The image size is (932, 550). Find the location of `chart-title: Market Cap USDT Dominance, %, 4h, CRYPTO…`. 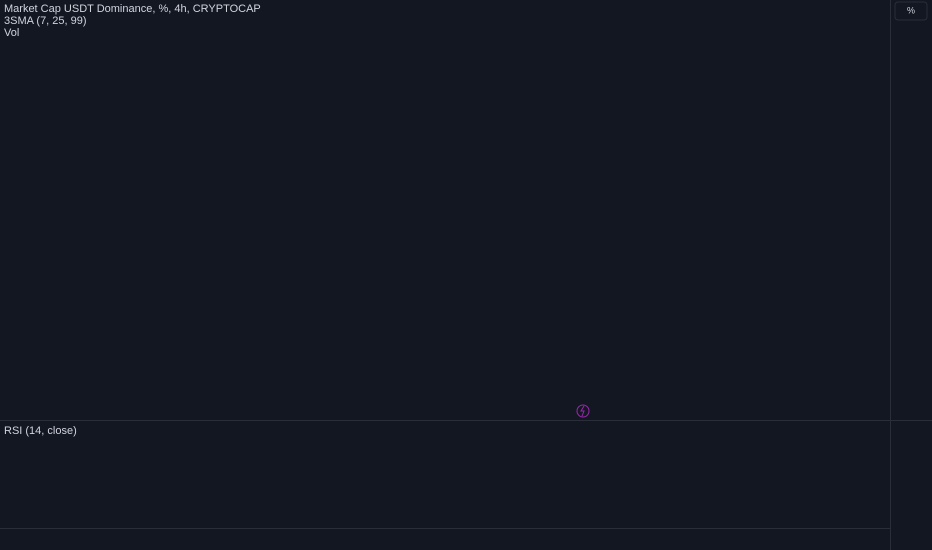

chart-title: Market Cap USDT Dominance, %, 4h, CRYPTO… is located at coordinates (132, 9).